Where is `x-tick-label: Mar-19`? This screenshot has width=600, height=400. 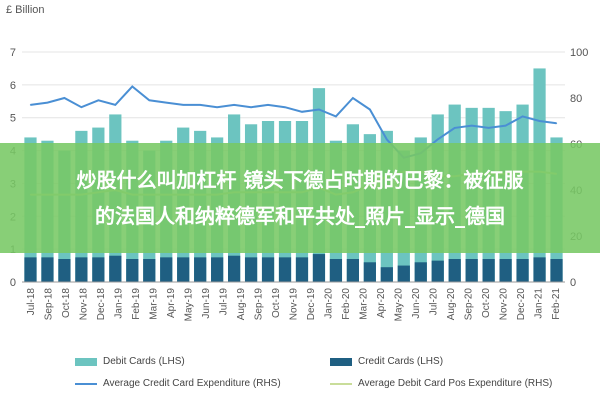 x-tick-label: Mar-19 is located at coordinates (153, 304).